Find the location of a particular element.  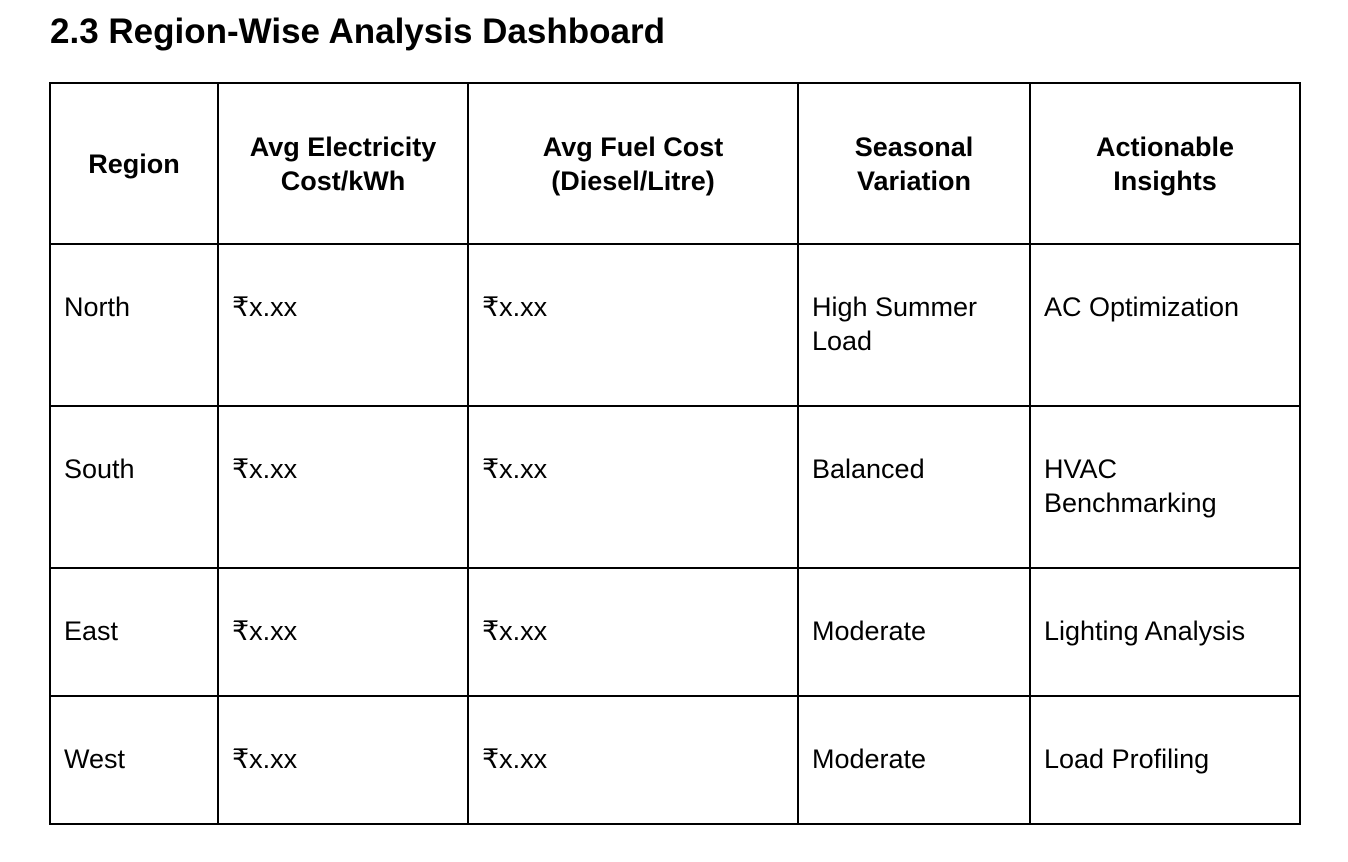

header-electricity-cost: Avg Electricity Cost/kWh is located at coordinates (343, 163).